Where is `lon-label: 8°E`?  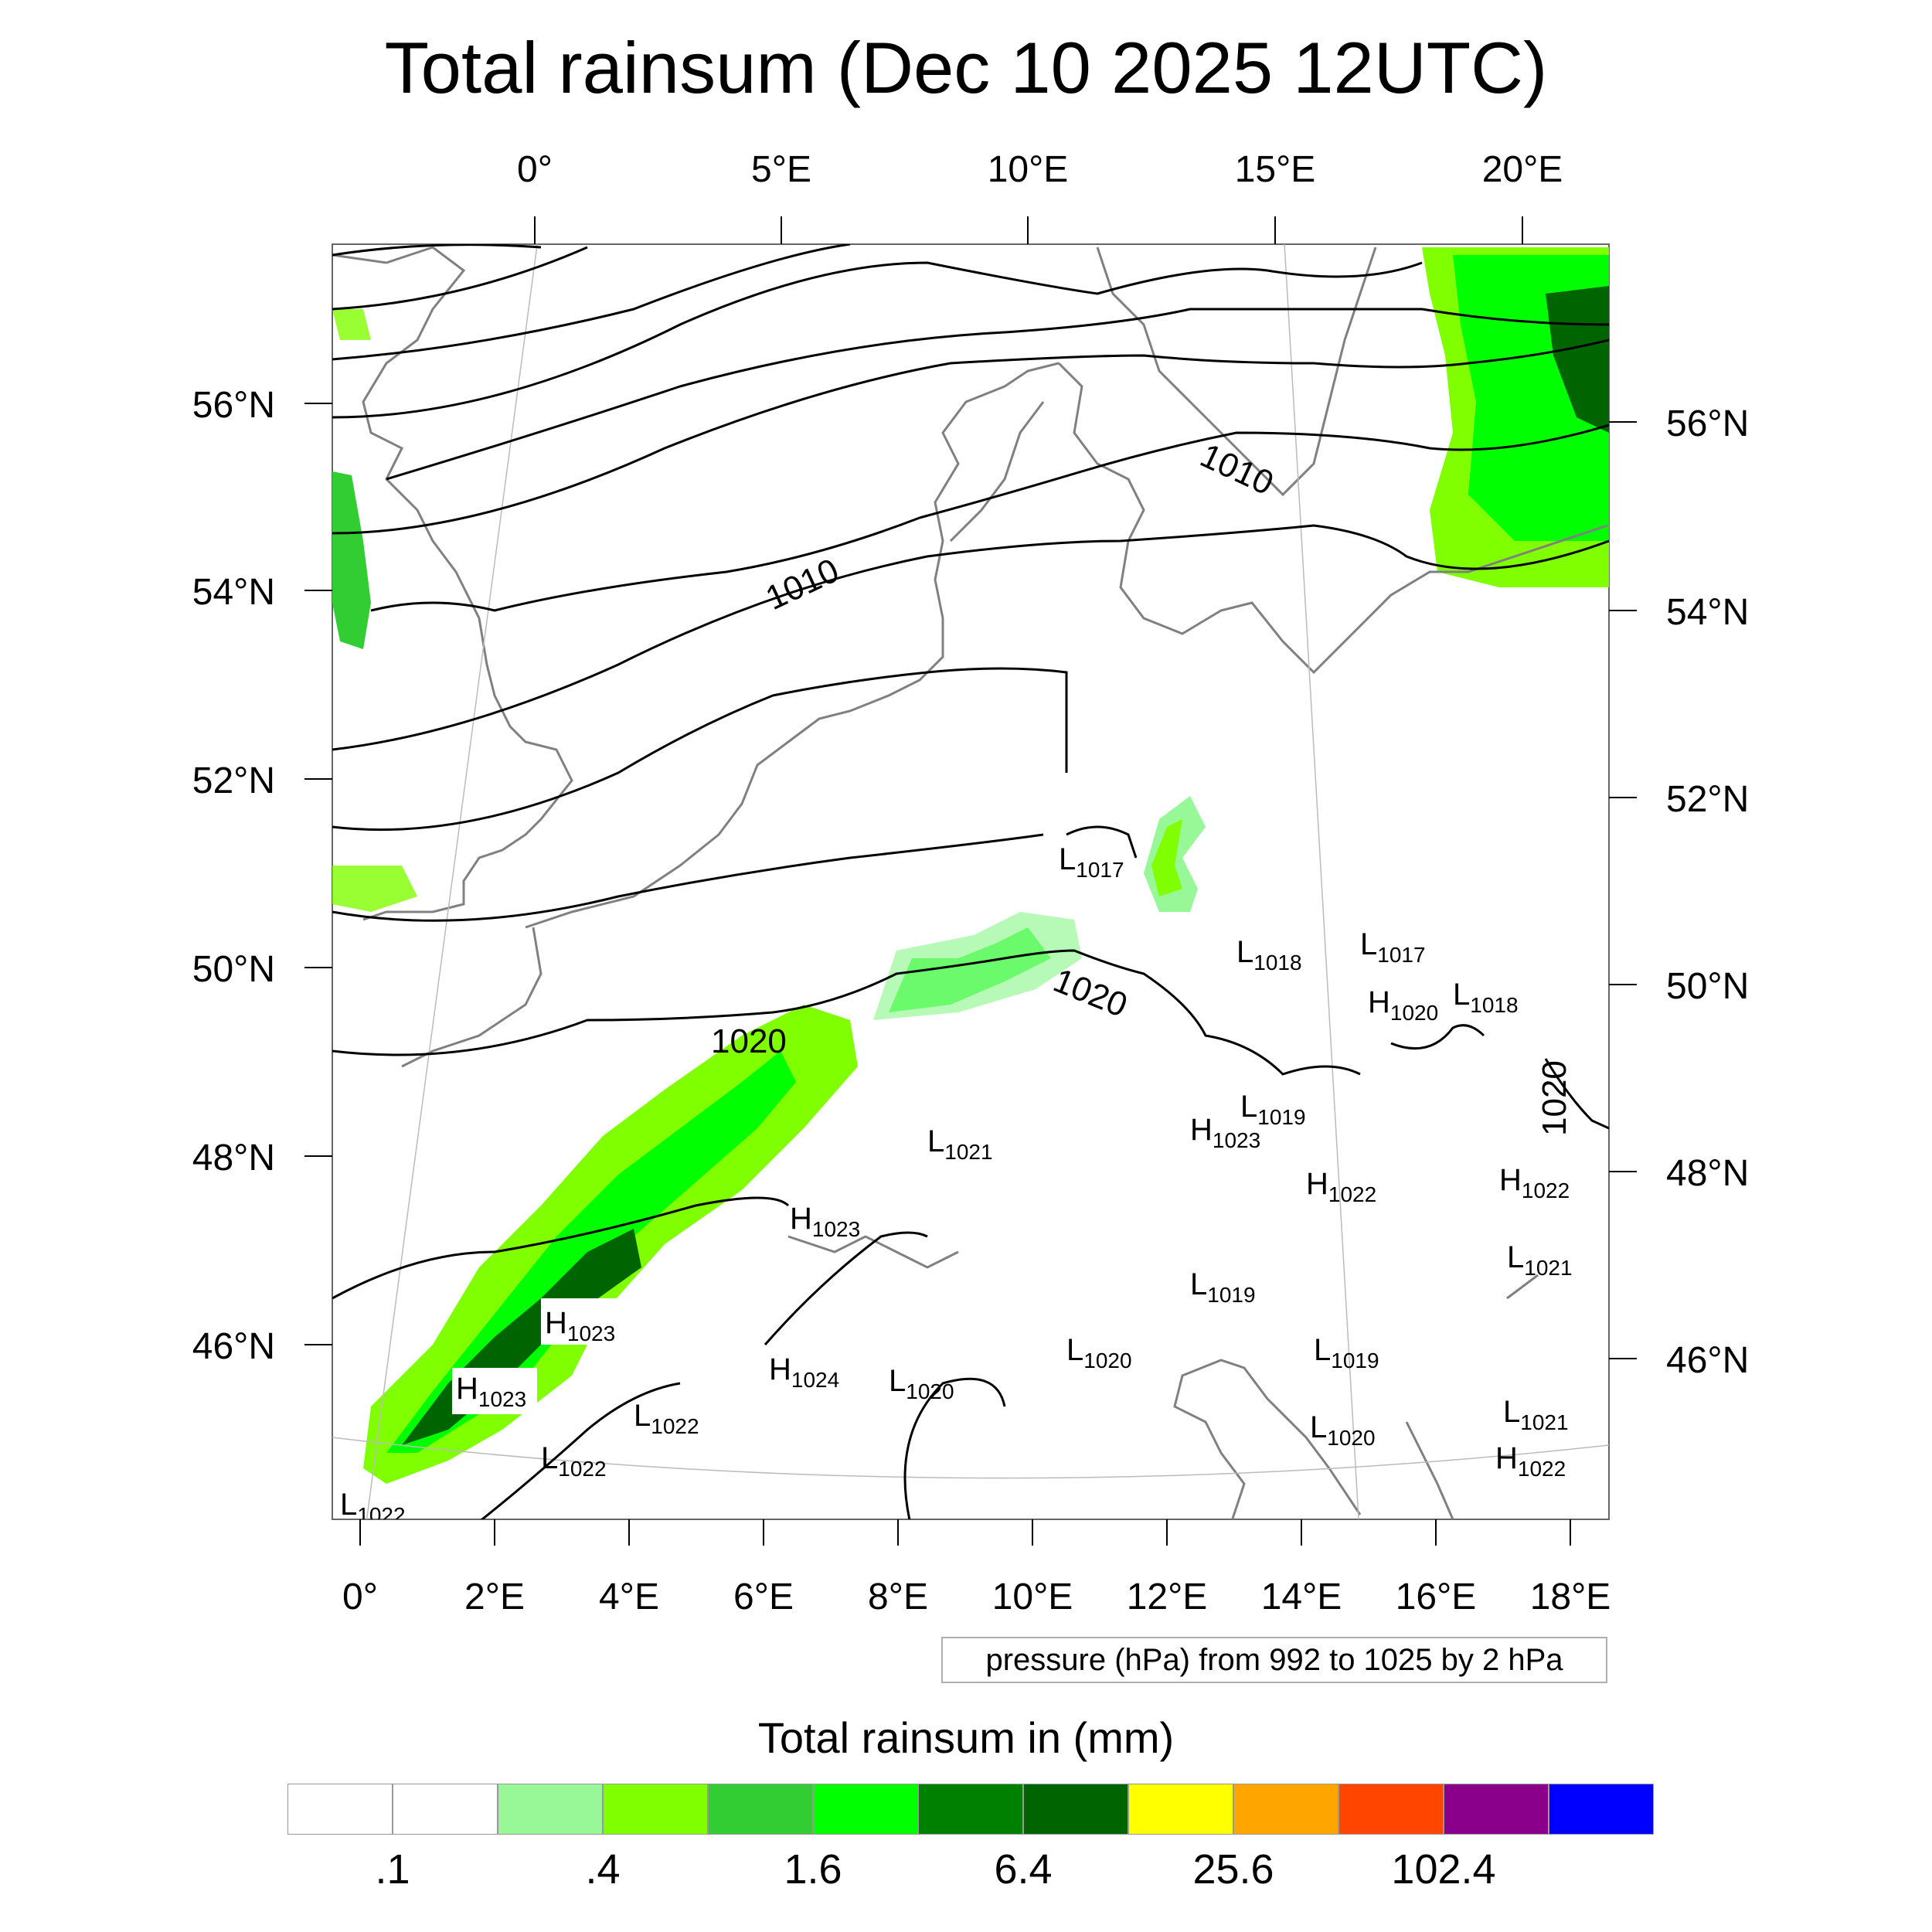
lon-label: 8°E is located at coordinates (898, 1597).